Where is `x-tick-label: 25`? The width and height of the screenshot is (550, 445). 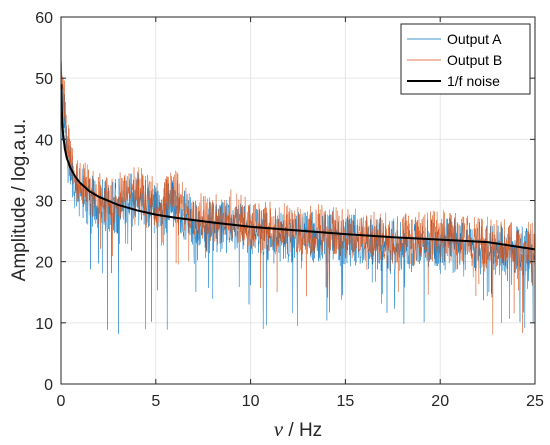
x-tick-label: 25 is located at coordinates (535, 401).